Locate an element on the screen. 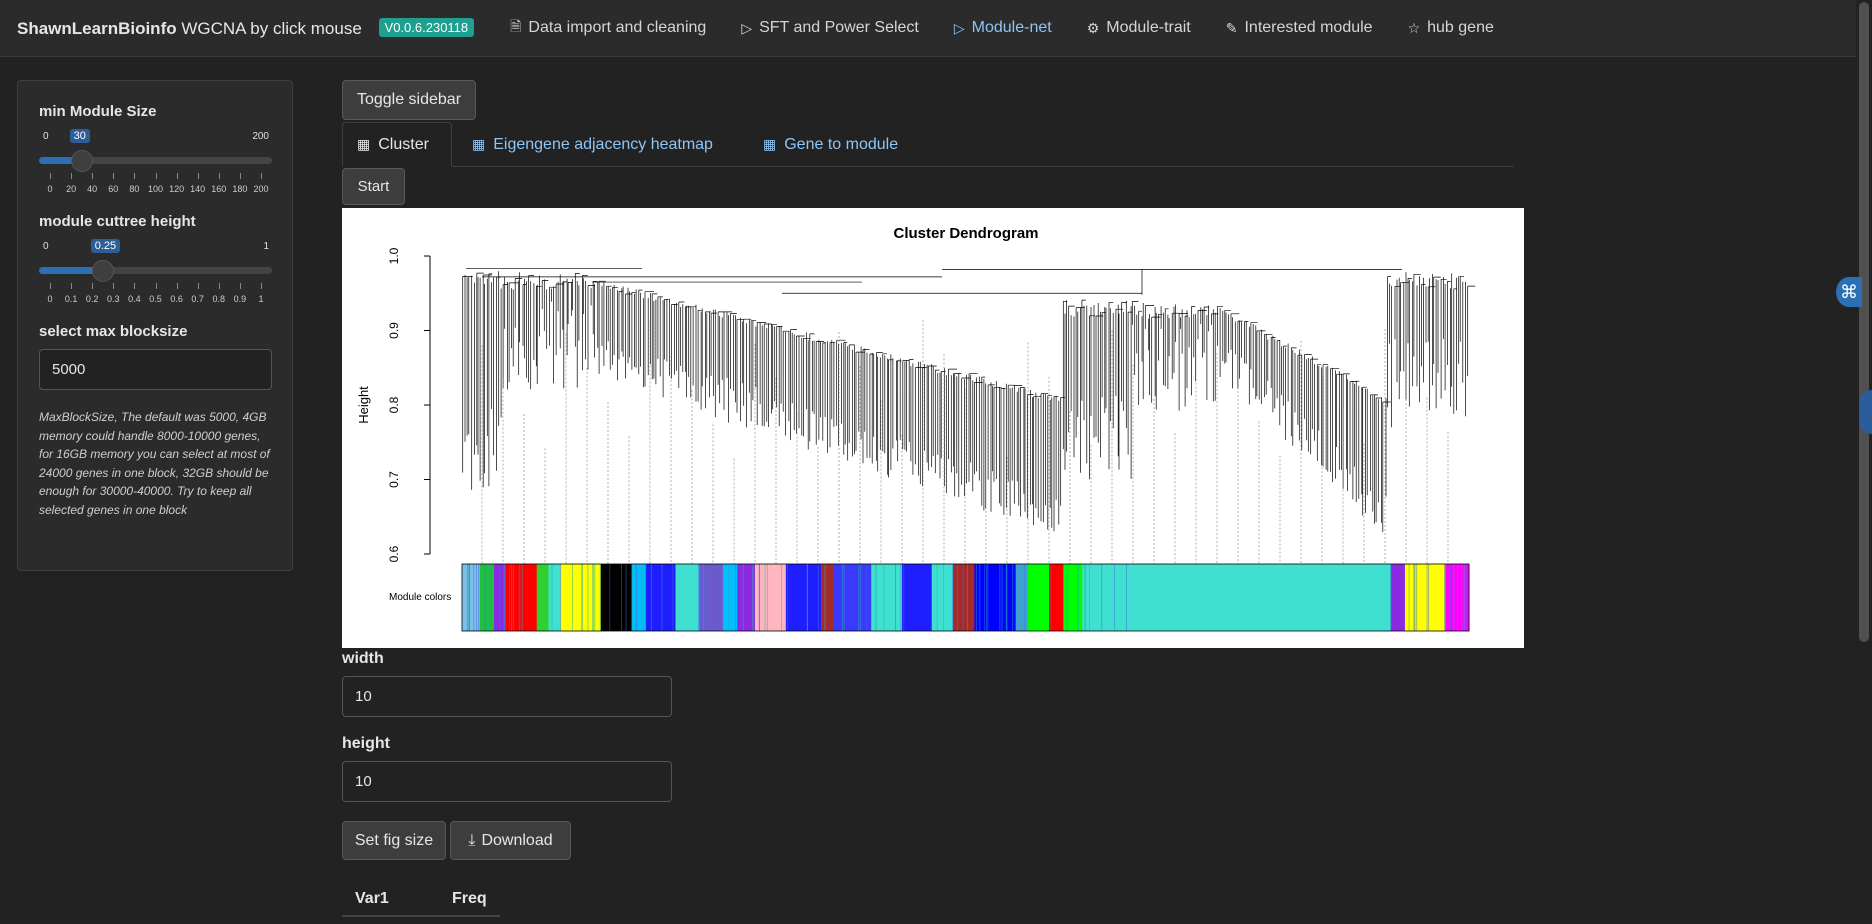 The height and width of the screenshot is (924, 1872). command-icon: ⌘ is located at coordinates (1849, 292).